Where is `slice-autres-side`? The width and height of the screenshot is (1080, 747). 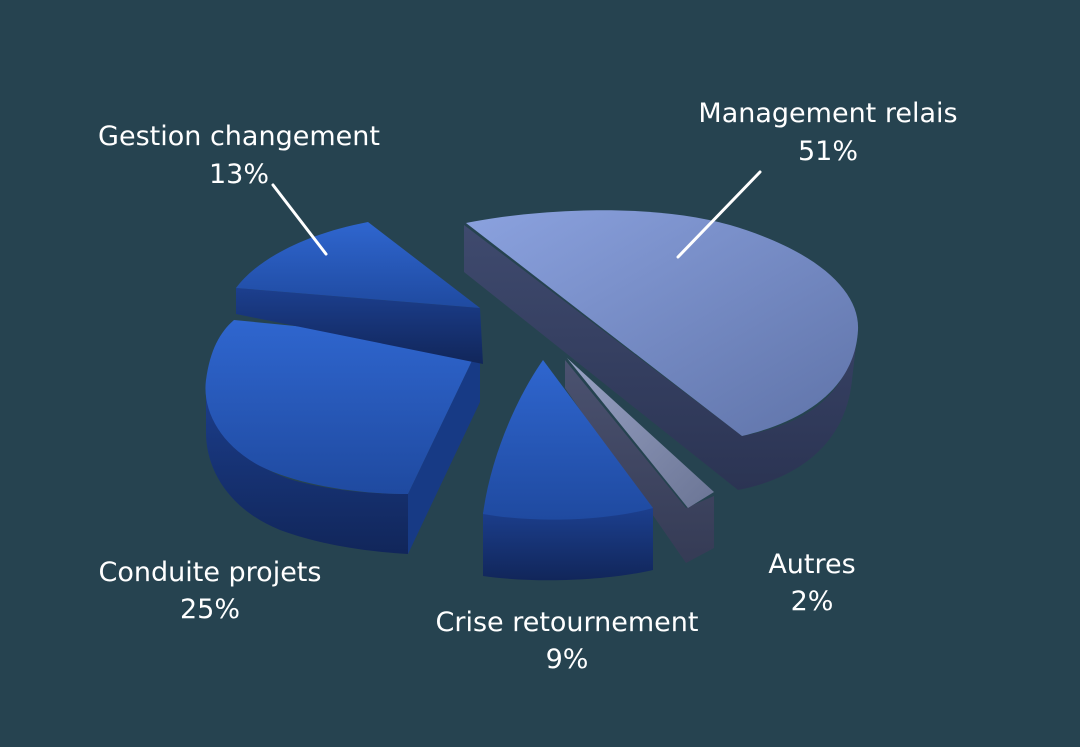
slice-autres-side is located at coordinates (639, 461).